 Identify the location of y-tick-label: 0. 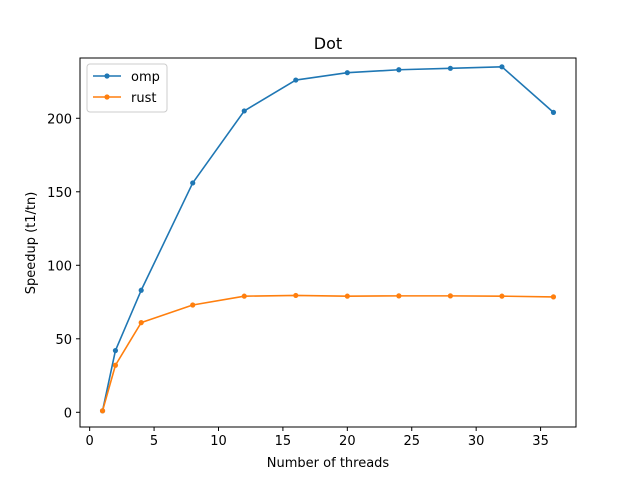
(68, 413).